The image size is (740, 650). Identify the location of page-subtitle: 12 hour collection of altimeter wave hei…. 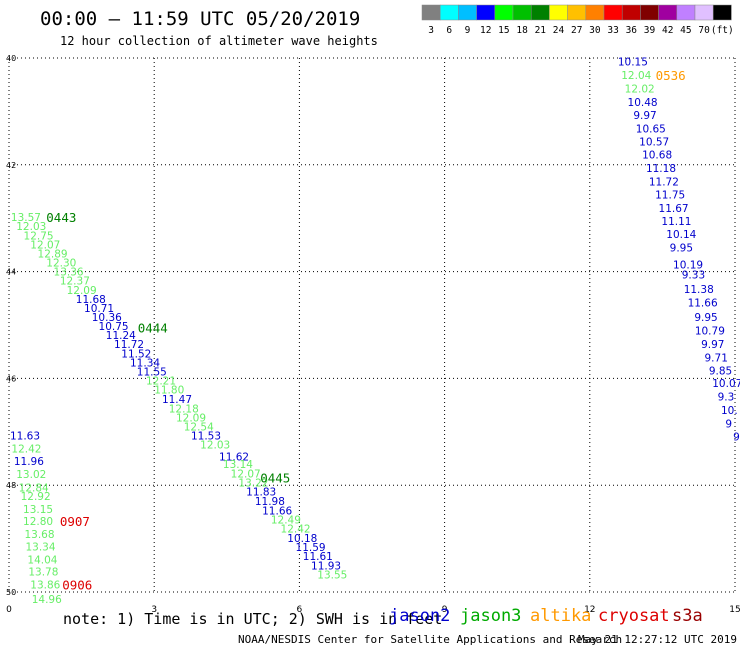
(219, 41).